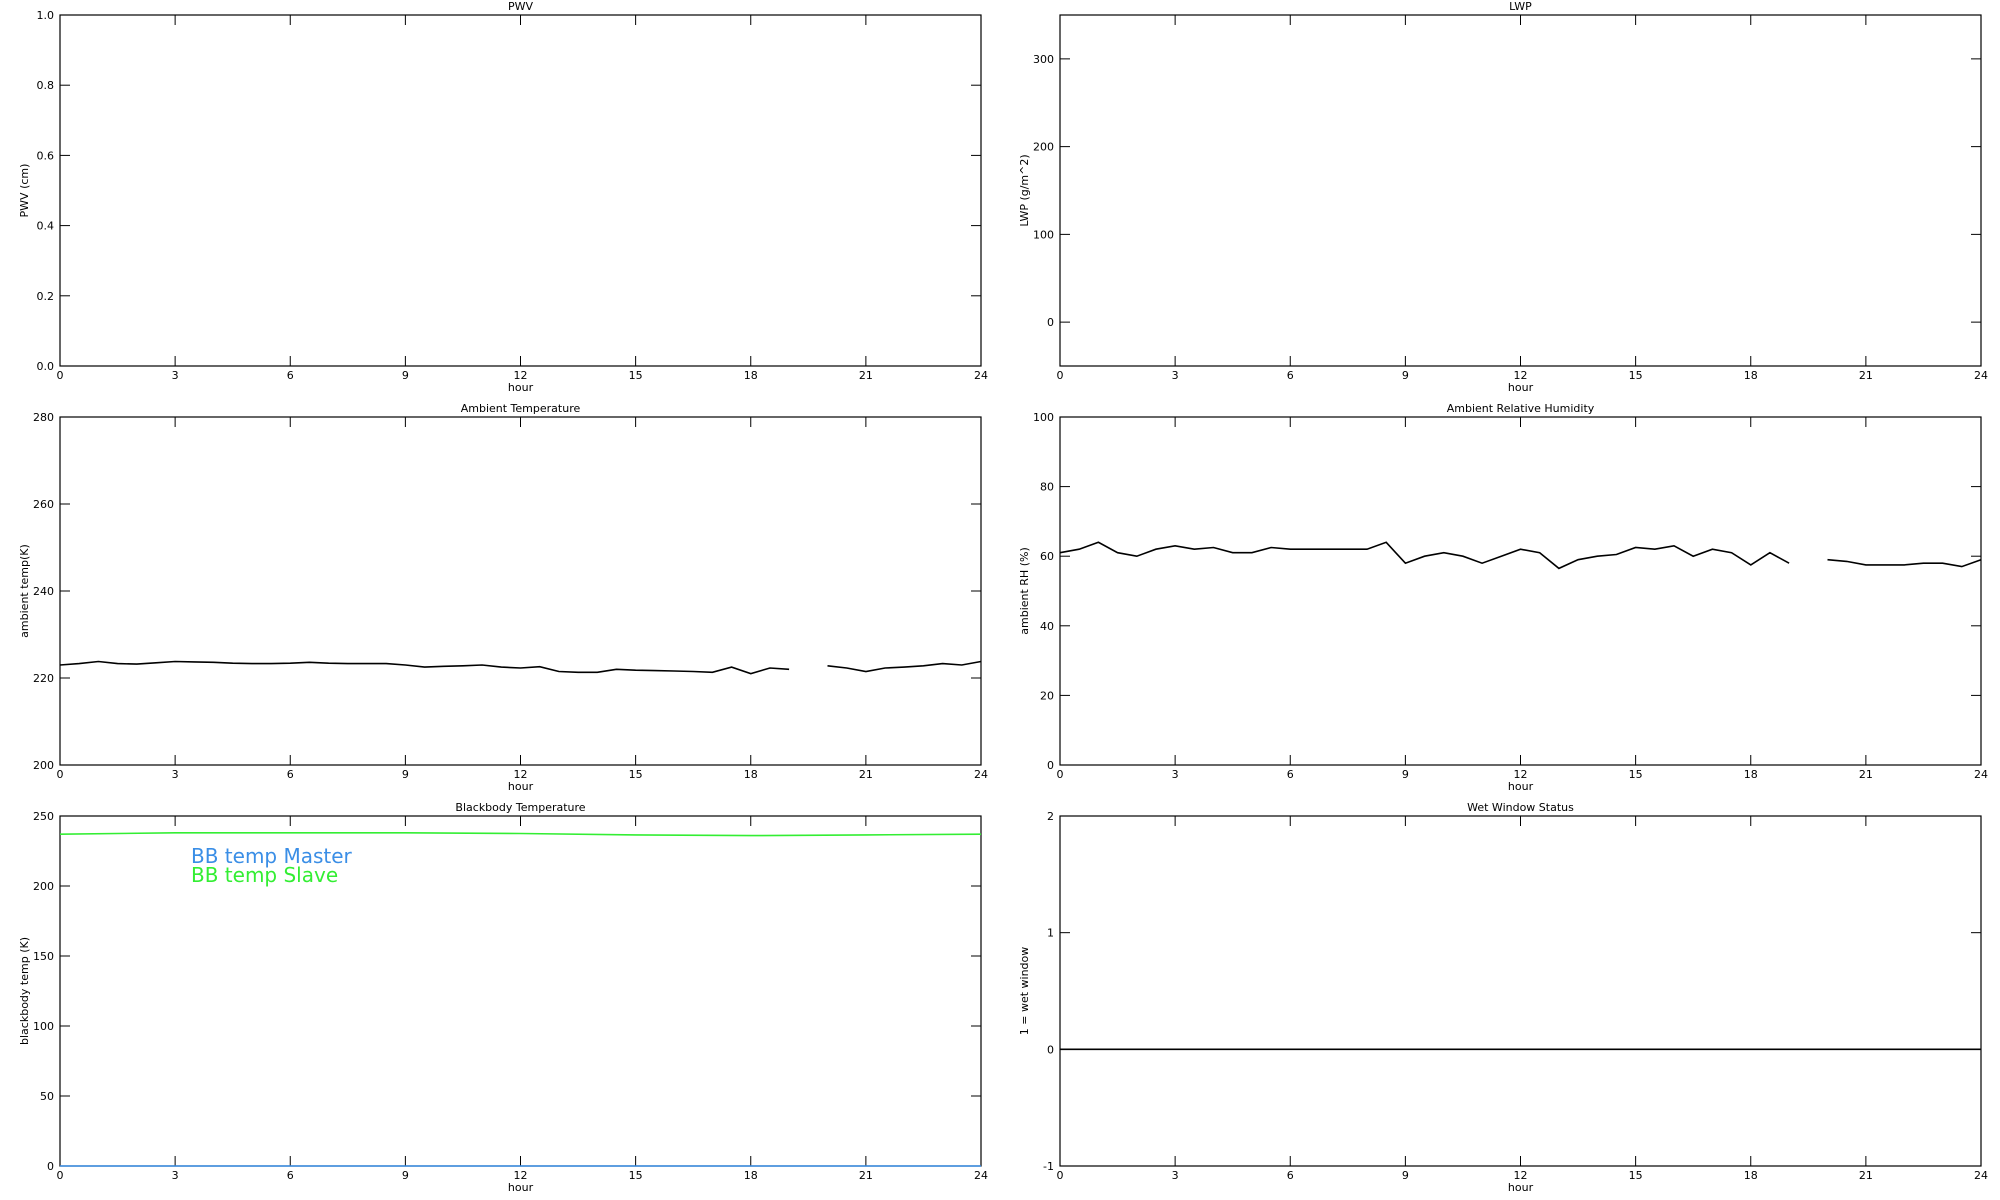  I want to click on y-tick-label: -1, so click(1048, 1166).